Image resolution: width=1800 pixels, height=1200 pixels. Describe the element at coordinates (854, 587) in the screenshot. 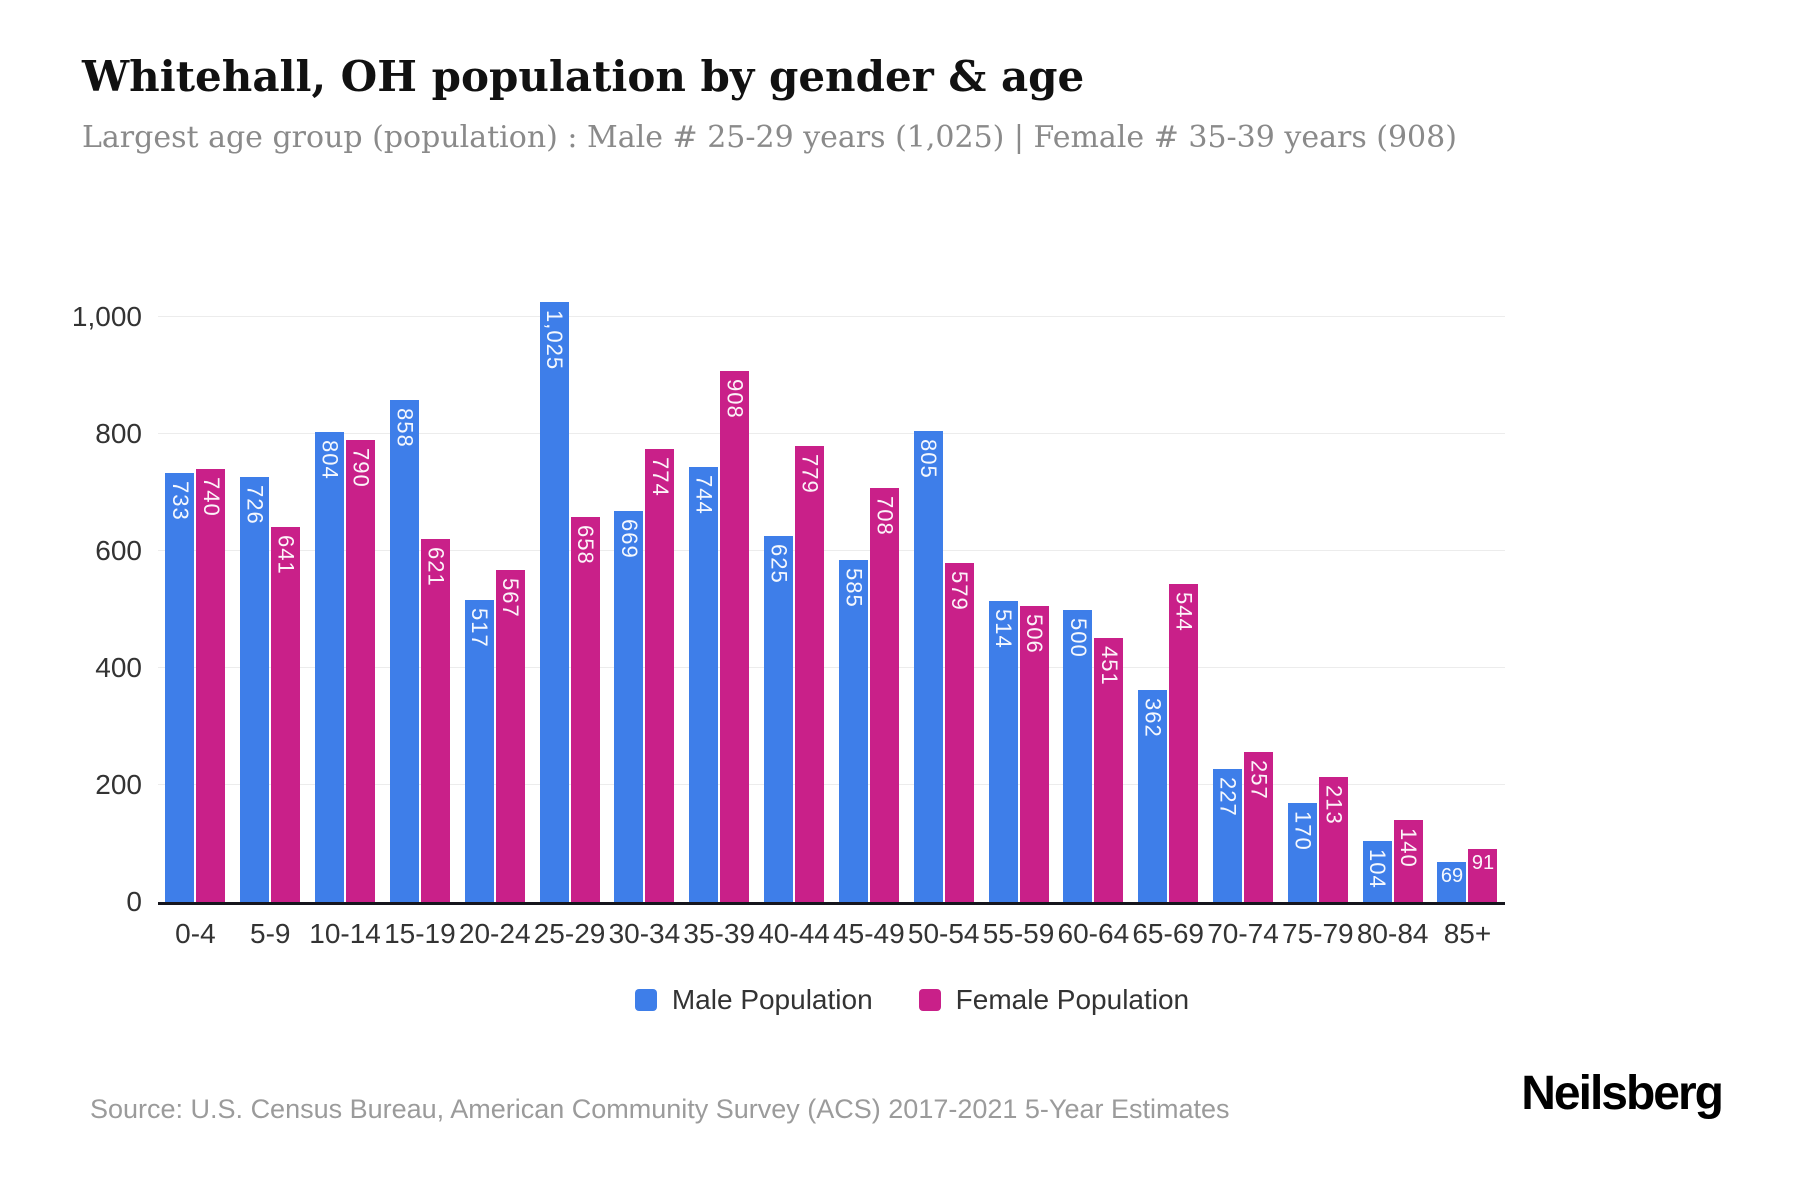

I see `bar-value-label: 585` at that location.